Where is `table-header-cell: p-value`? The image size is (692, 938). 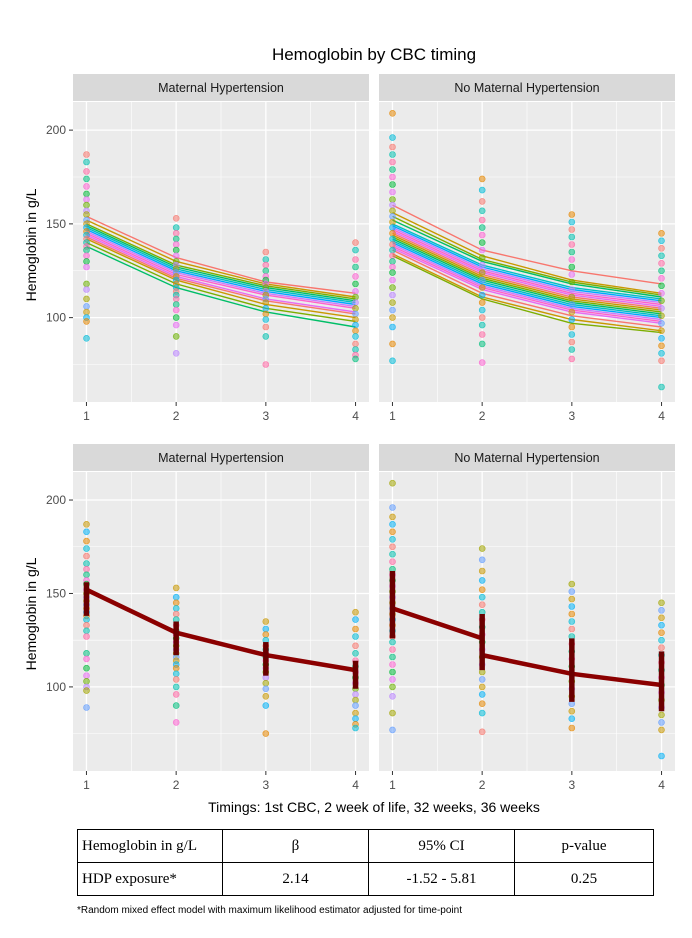 table-header-cell: p-value is located at coordinates (584, 846).